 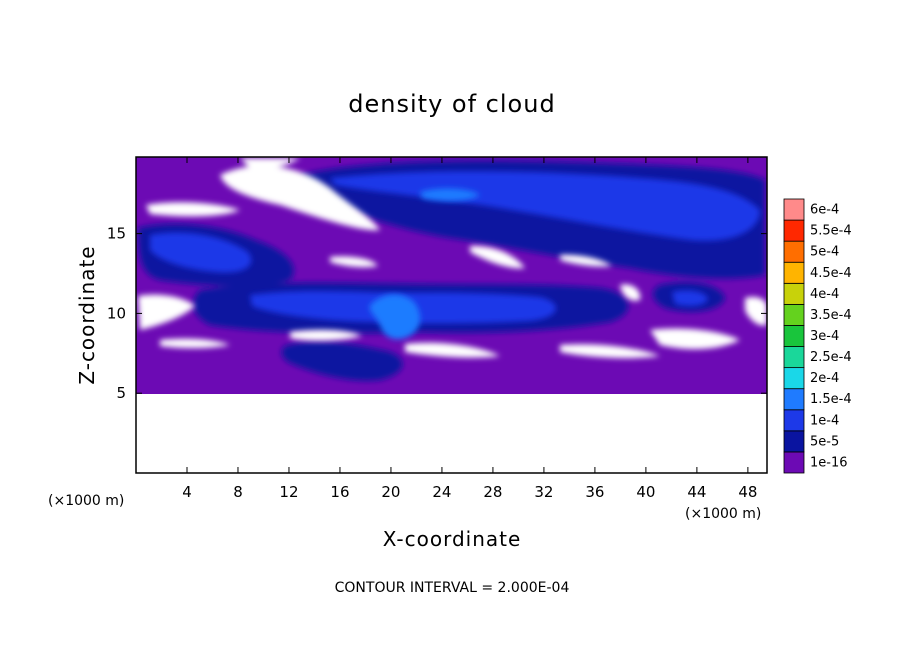 I want to click on x-tick-label: 24, so click(x=441, y=492).